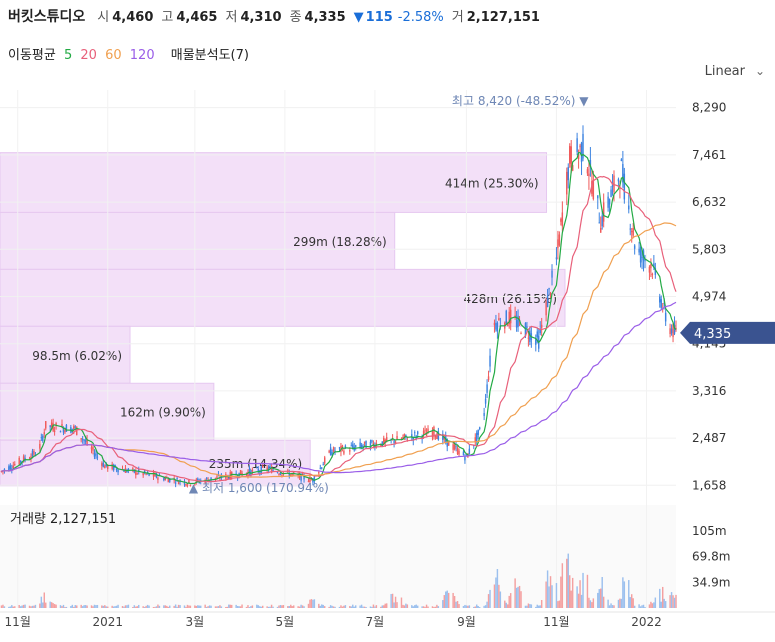 This screenshot has width=775, height=642. I want to click on scale-mode-select: Linear, so click(724, 71).